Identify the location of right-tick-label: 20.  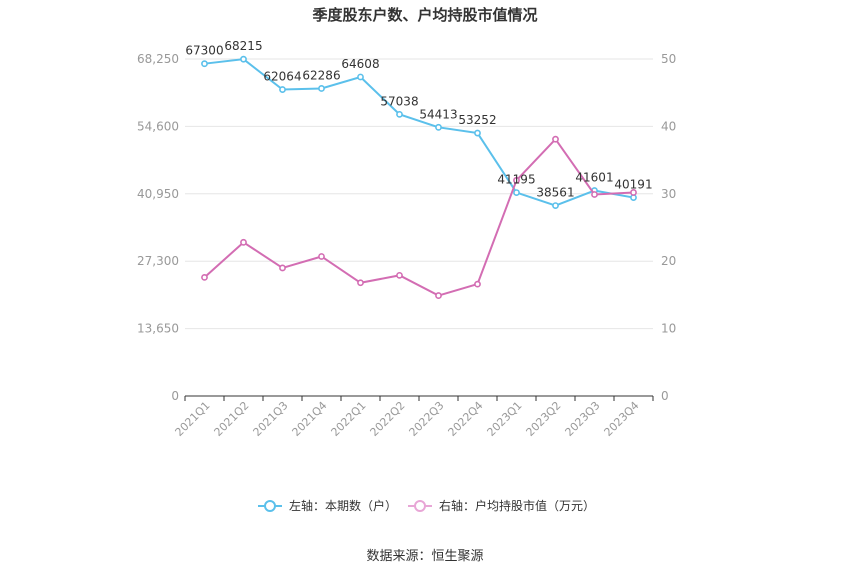
(668, 261).